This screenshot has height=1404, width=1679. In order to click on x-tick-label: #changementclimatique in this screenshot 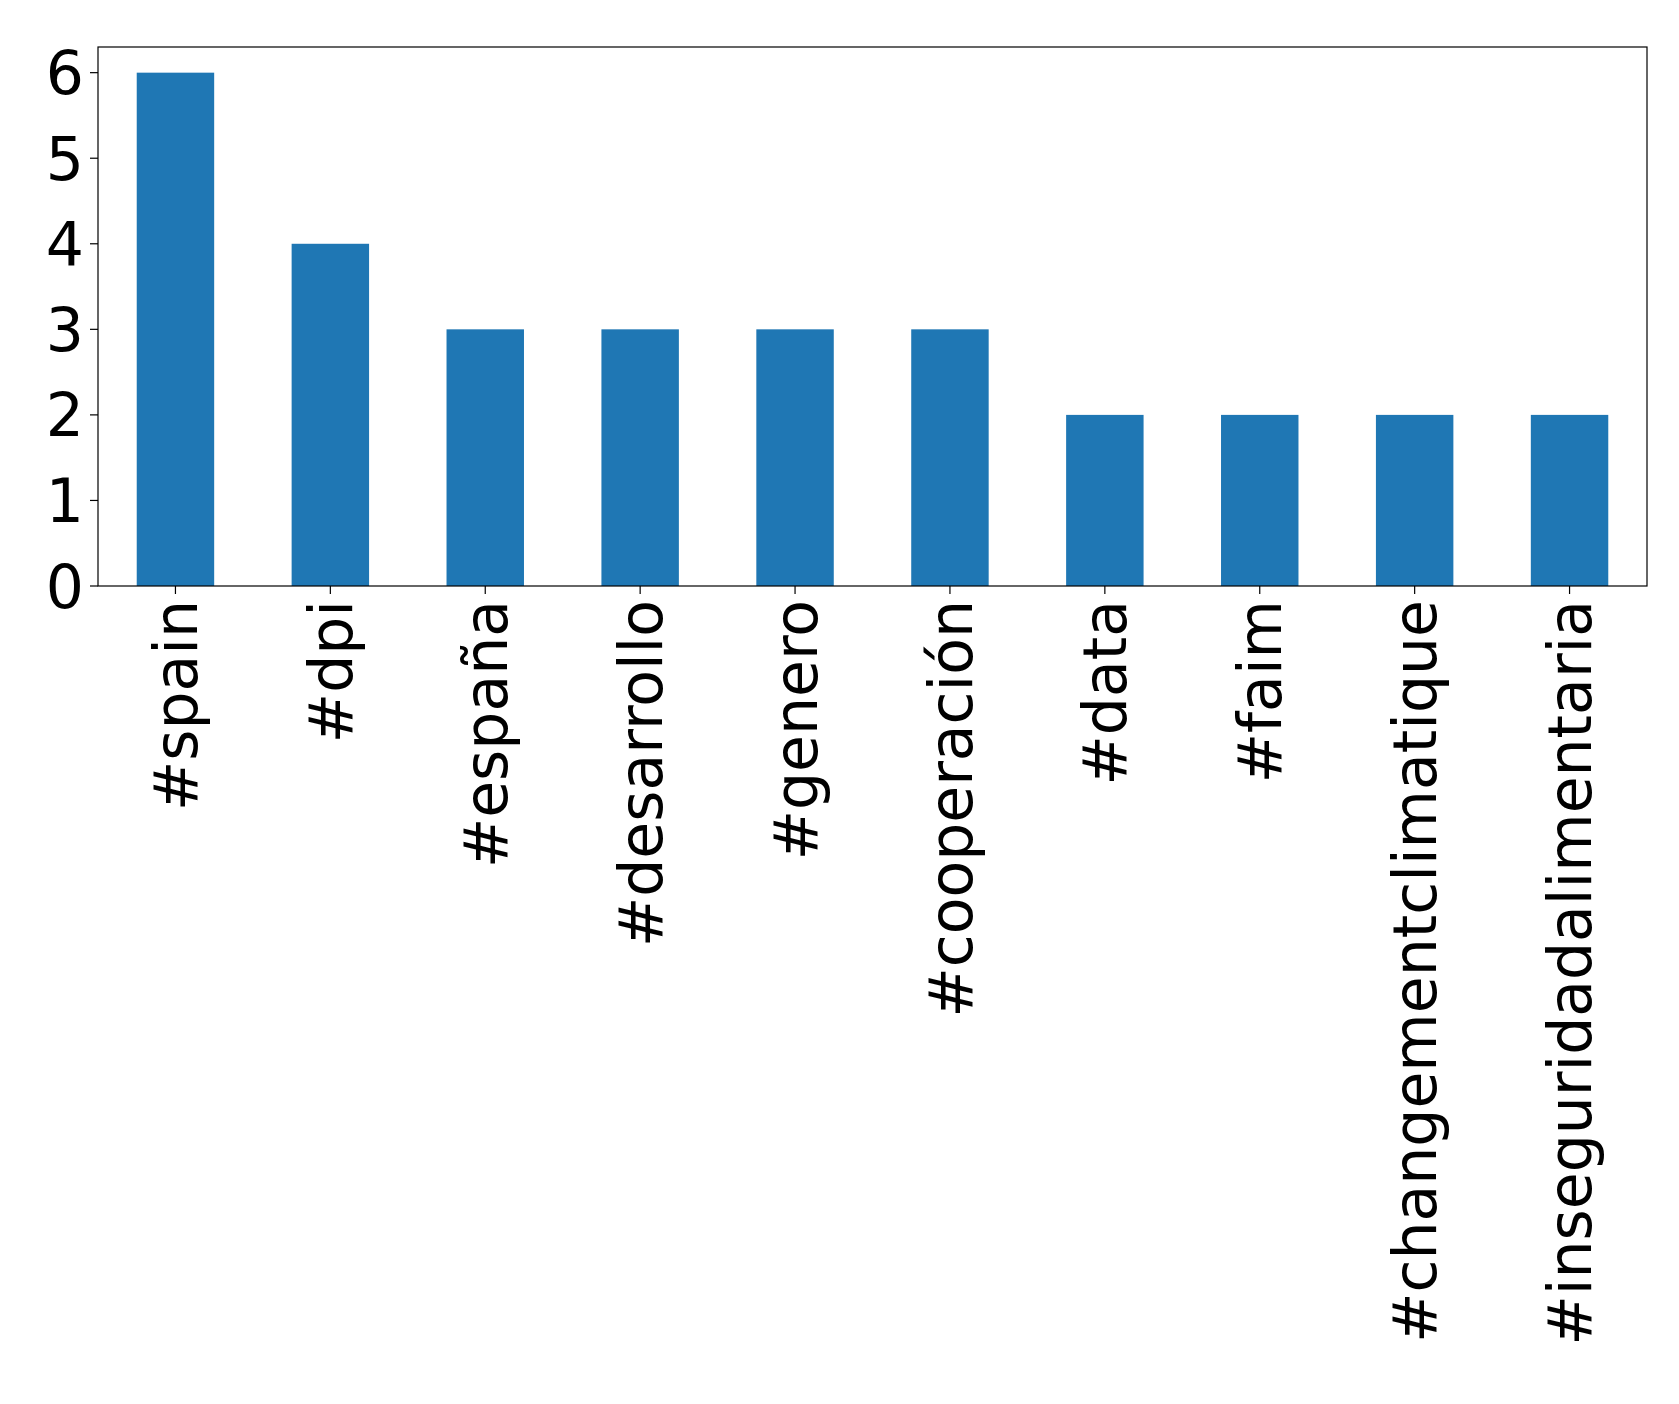, I will do `click(1415, 971)`.